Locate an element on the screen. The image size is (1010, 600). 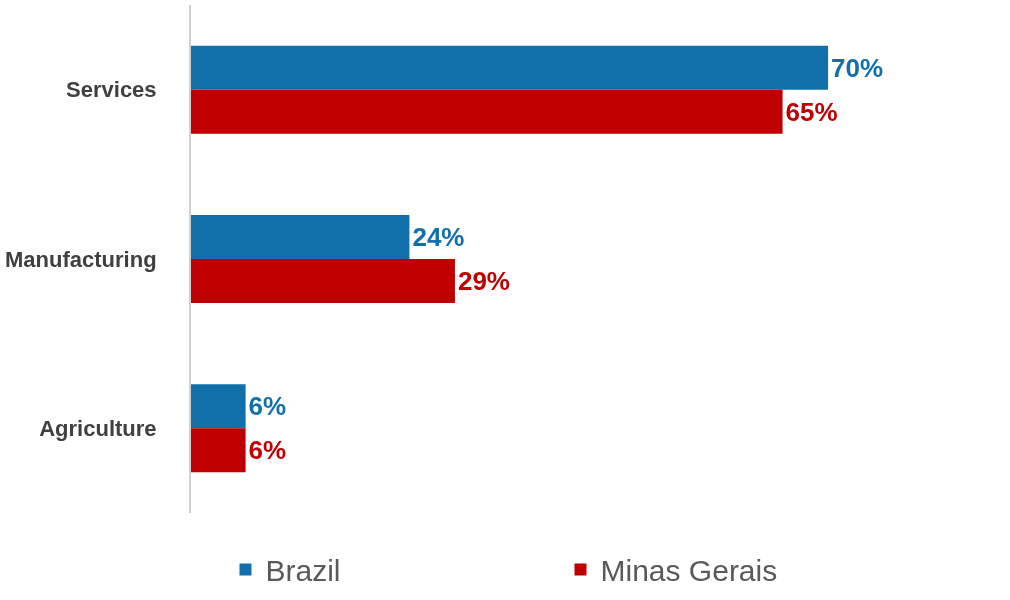
data-label: 24% is located at coordinates (438, 236).